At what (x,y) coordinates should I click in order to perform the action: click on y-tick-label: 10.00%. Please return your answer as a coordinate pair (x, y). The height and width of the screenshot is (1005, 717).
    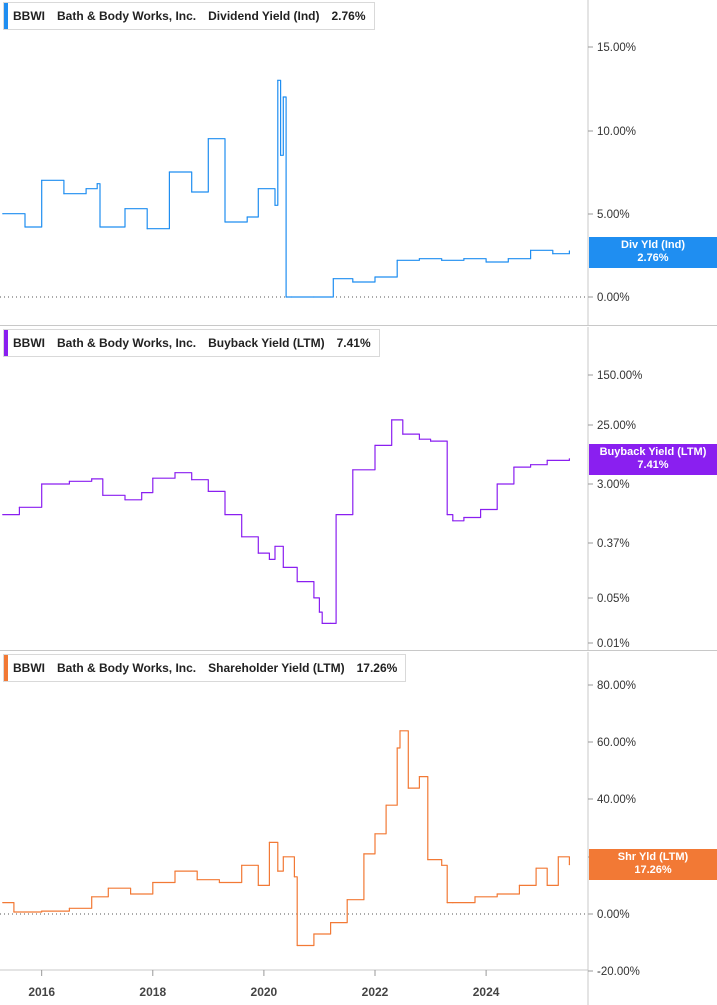
    Looking at the image, I should click on (616, 132).